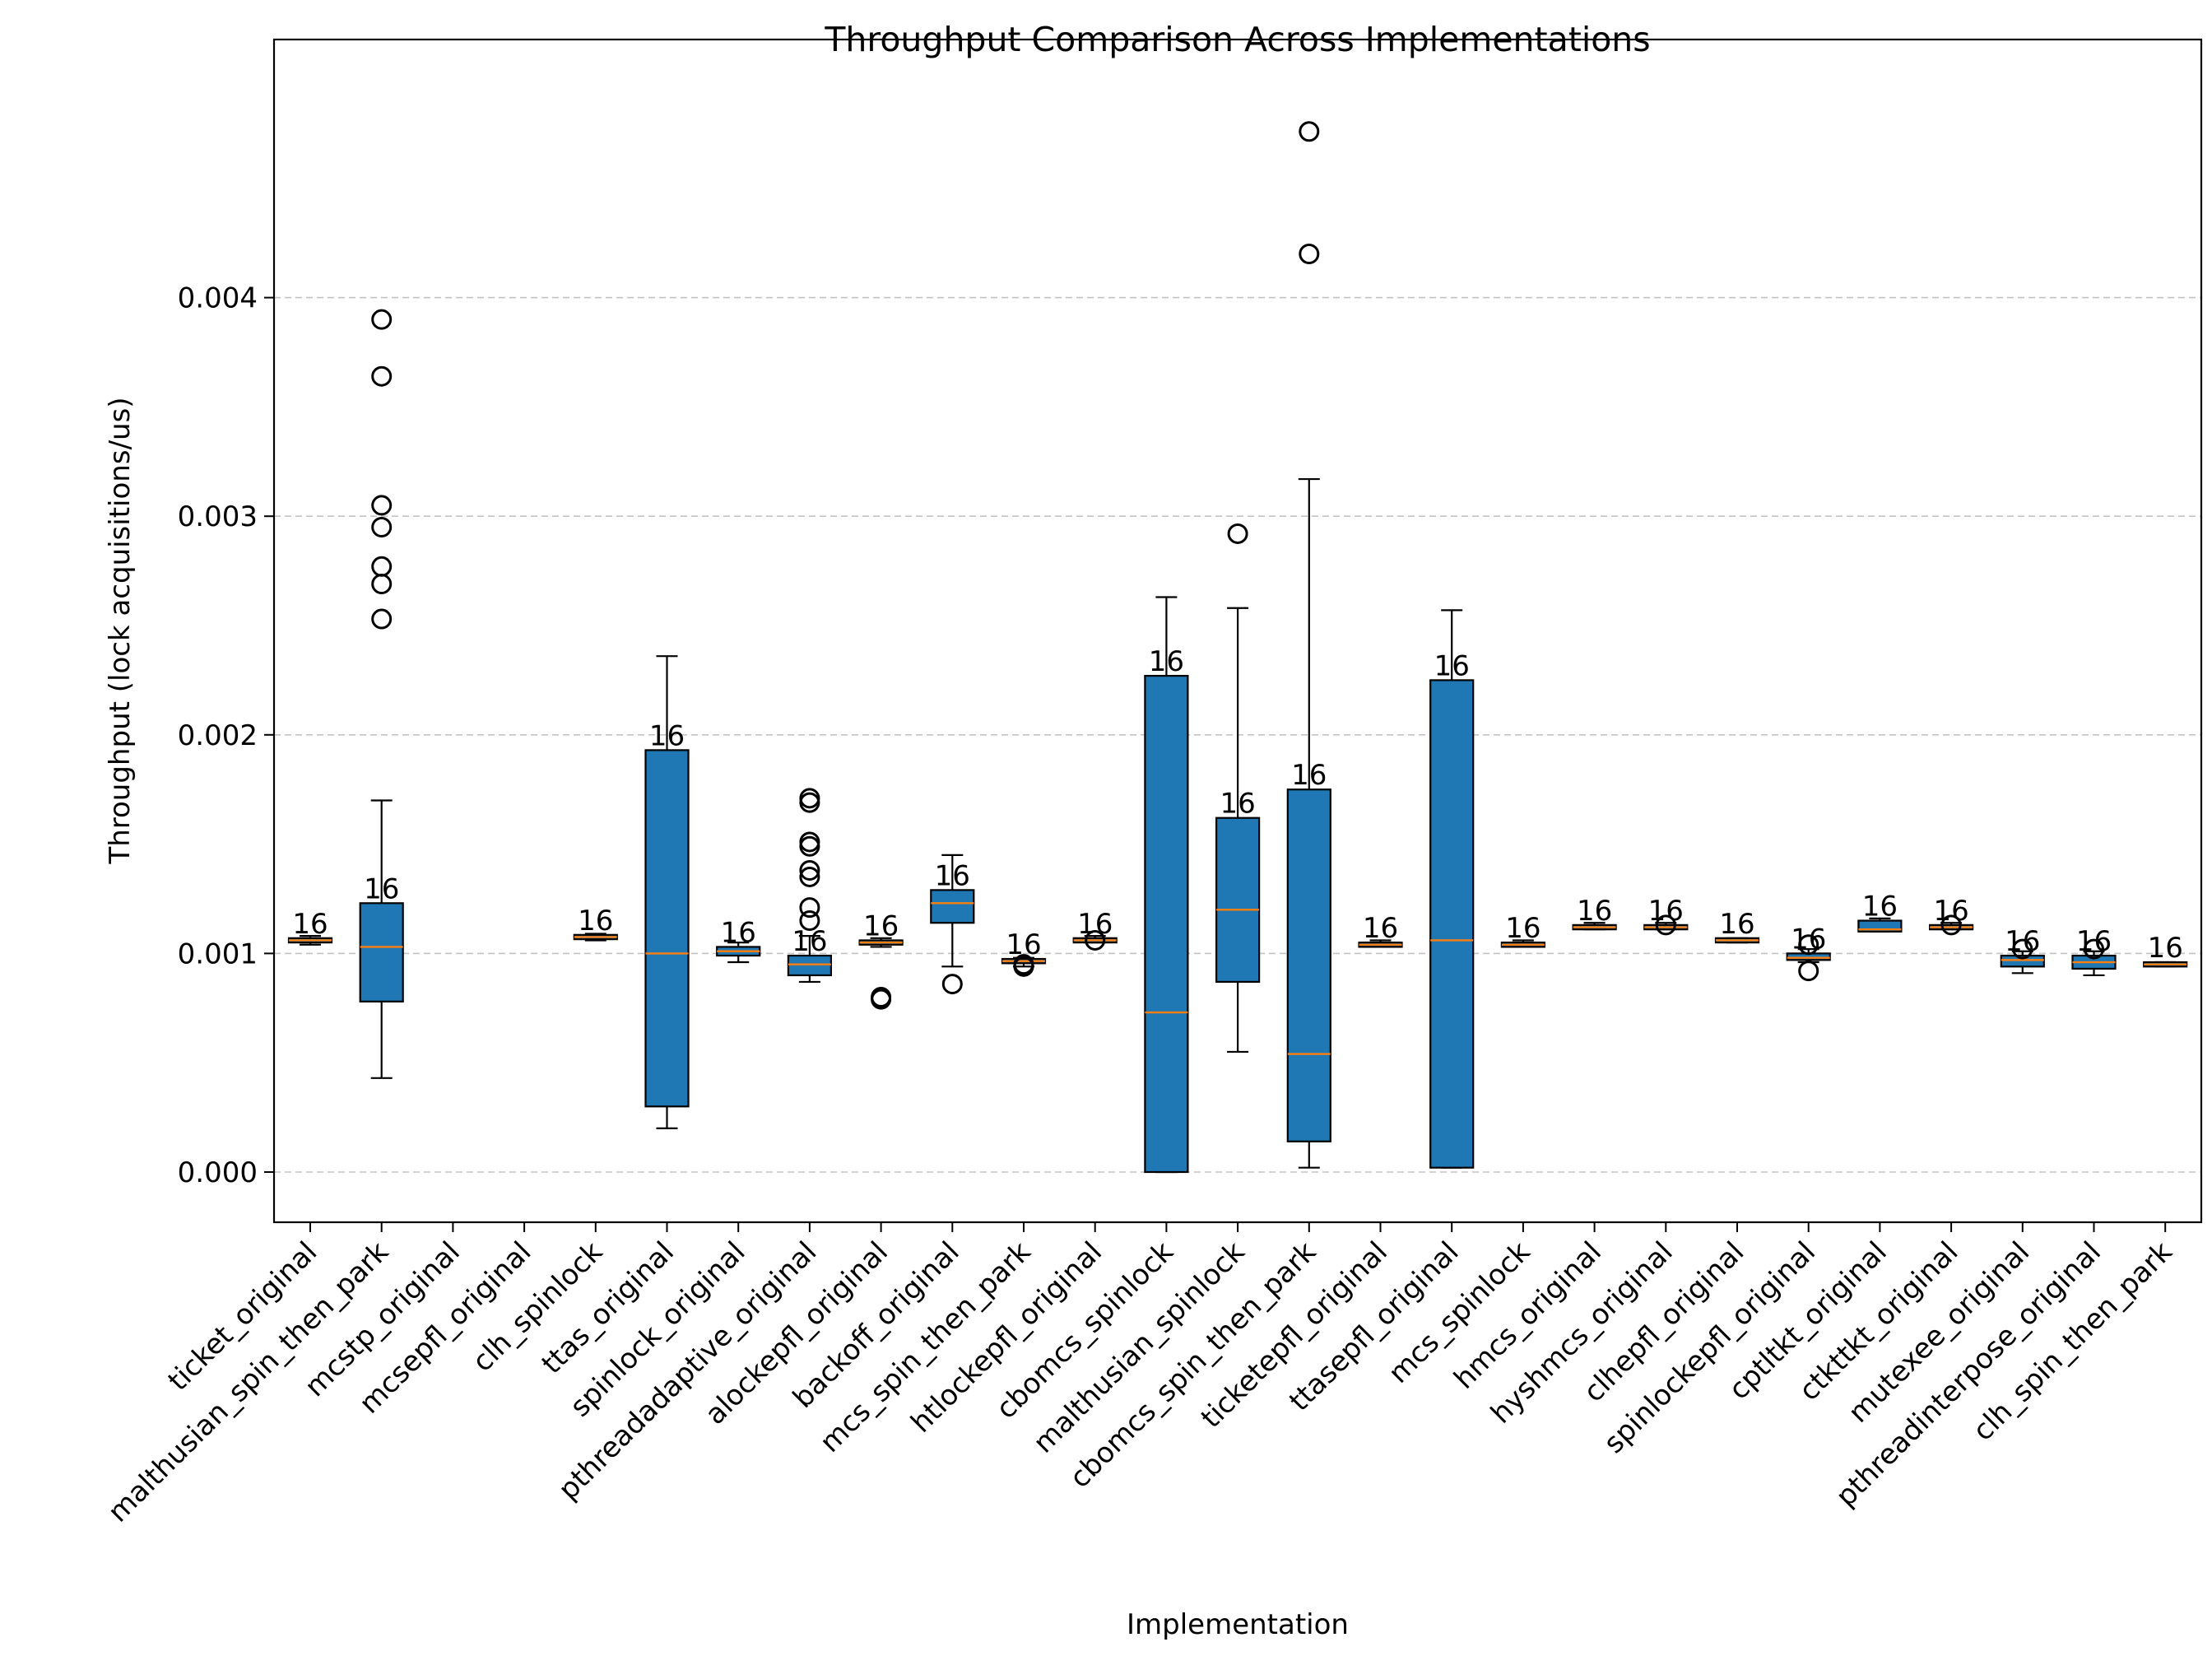 This screenshot has width=2212, height=1670. I want to click on box-malthusian_spinlock: 16, so click(1238, 788).